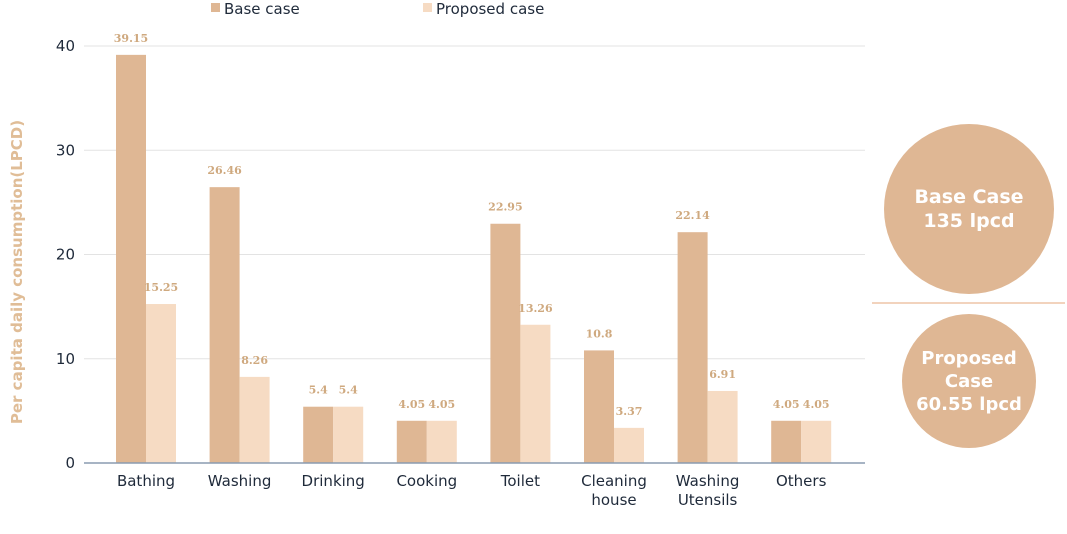  Describe the element at coordinates (520, 481) in the screenshot. I see `x-tick-label: Toilet` at that location.